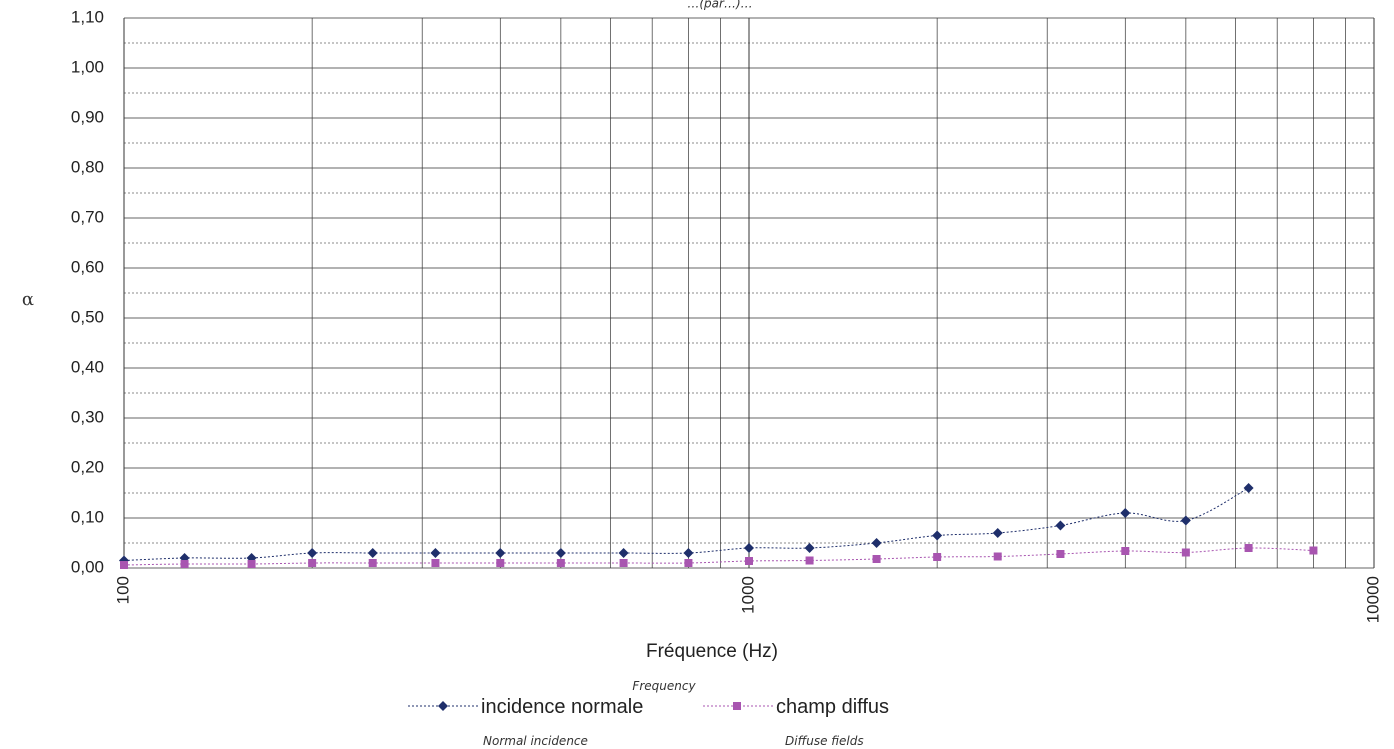 The image size is (1394, 749). Describe the element at coordinates (28, 299) in the screenshot. I see `y-axis-label: α` at that location.